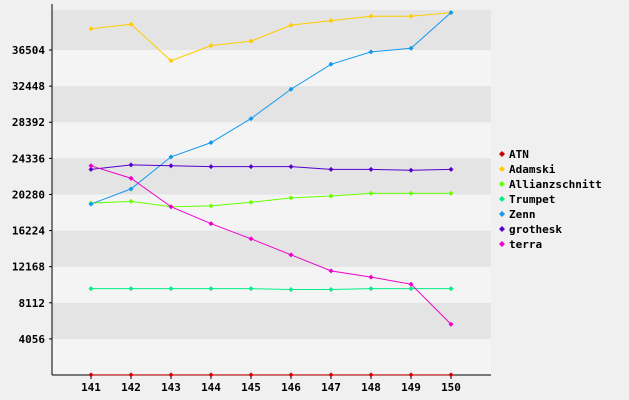 Image resolution: width=629 pixels, height=400 pixels. Describe the element at coordinates (371, 387) in the screenshot. I see `x-tick-label: 148` at that location.